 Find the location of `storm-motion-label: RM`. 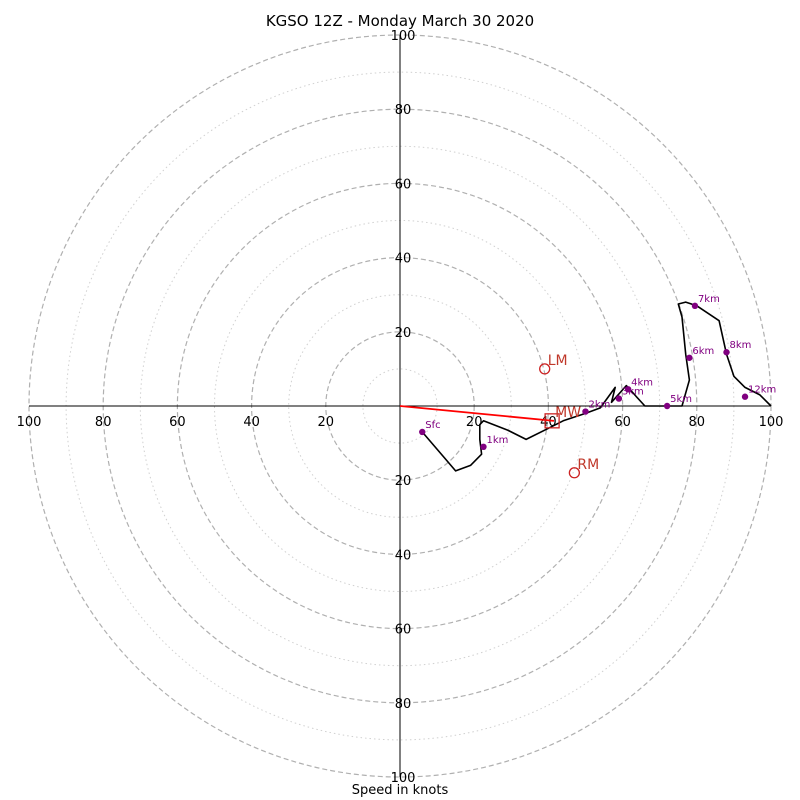

storm-motion-label: RM is located at coordinates (588, 465).